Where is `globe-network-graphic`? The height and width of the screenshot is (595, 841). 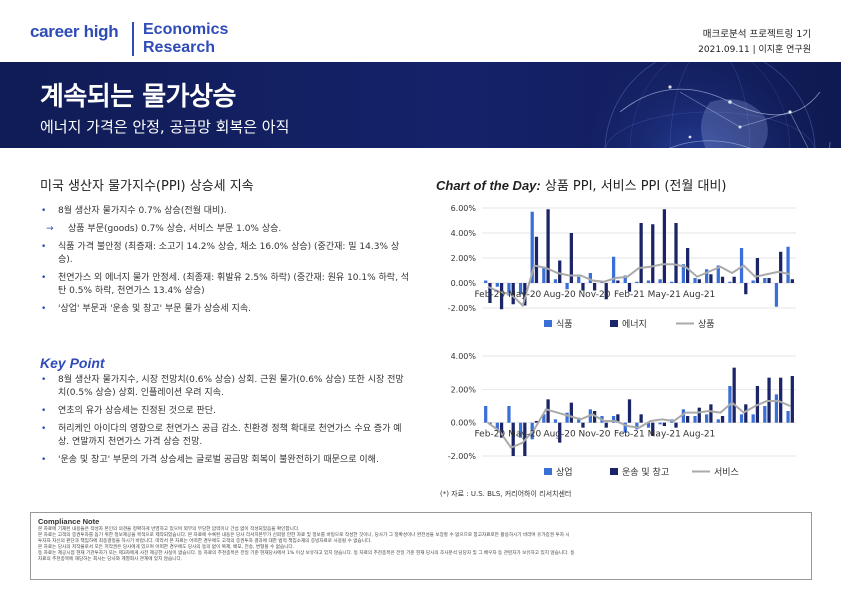
globe-network-graphic is located at coordinates (710, 105).